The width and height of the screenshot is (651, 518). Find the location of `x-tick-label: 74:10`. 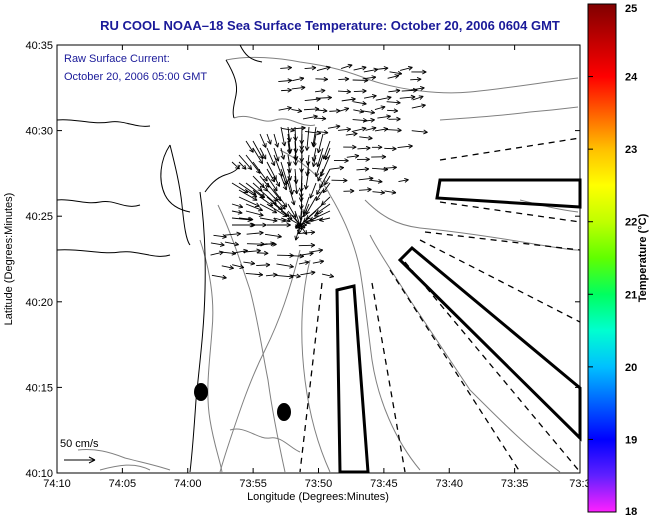

x-tick-label: 74:10 is located at coordinates (57, 484).